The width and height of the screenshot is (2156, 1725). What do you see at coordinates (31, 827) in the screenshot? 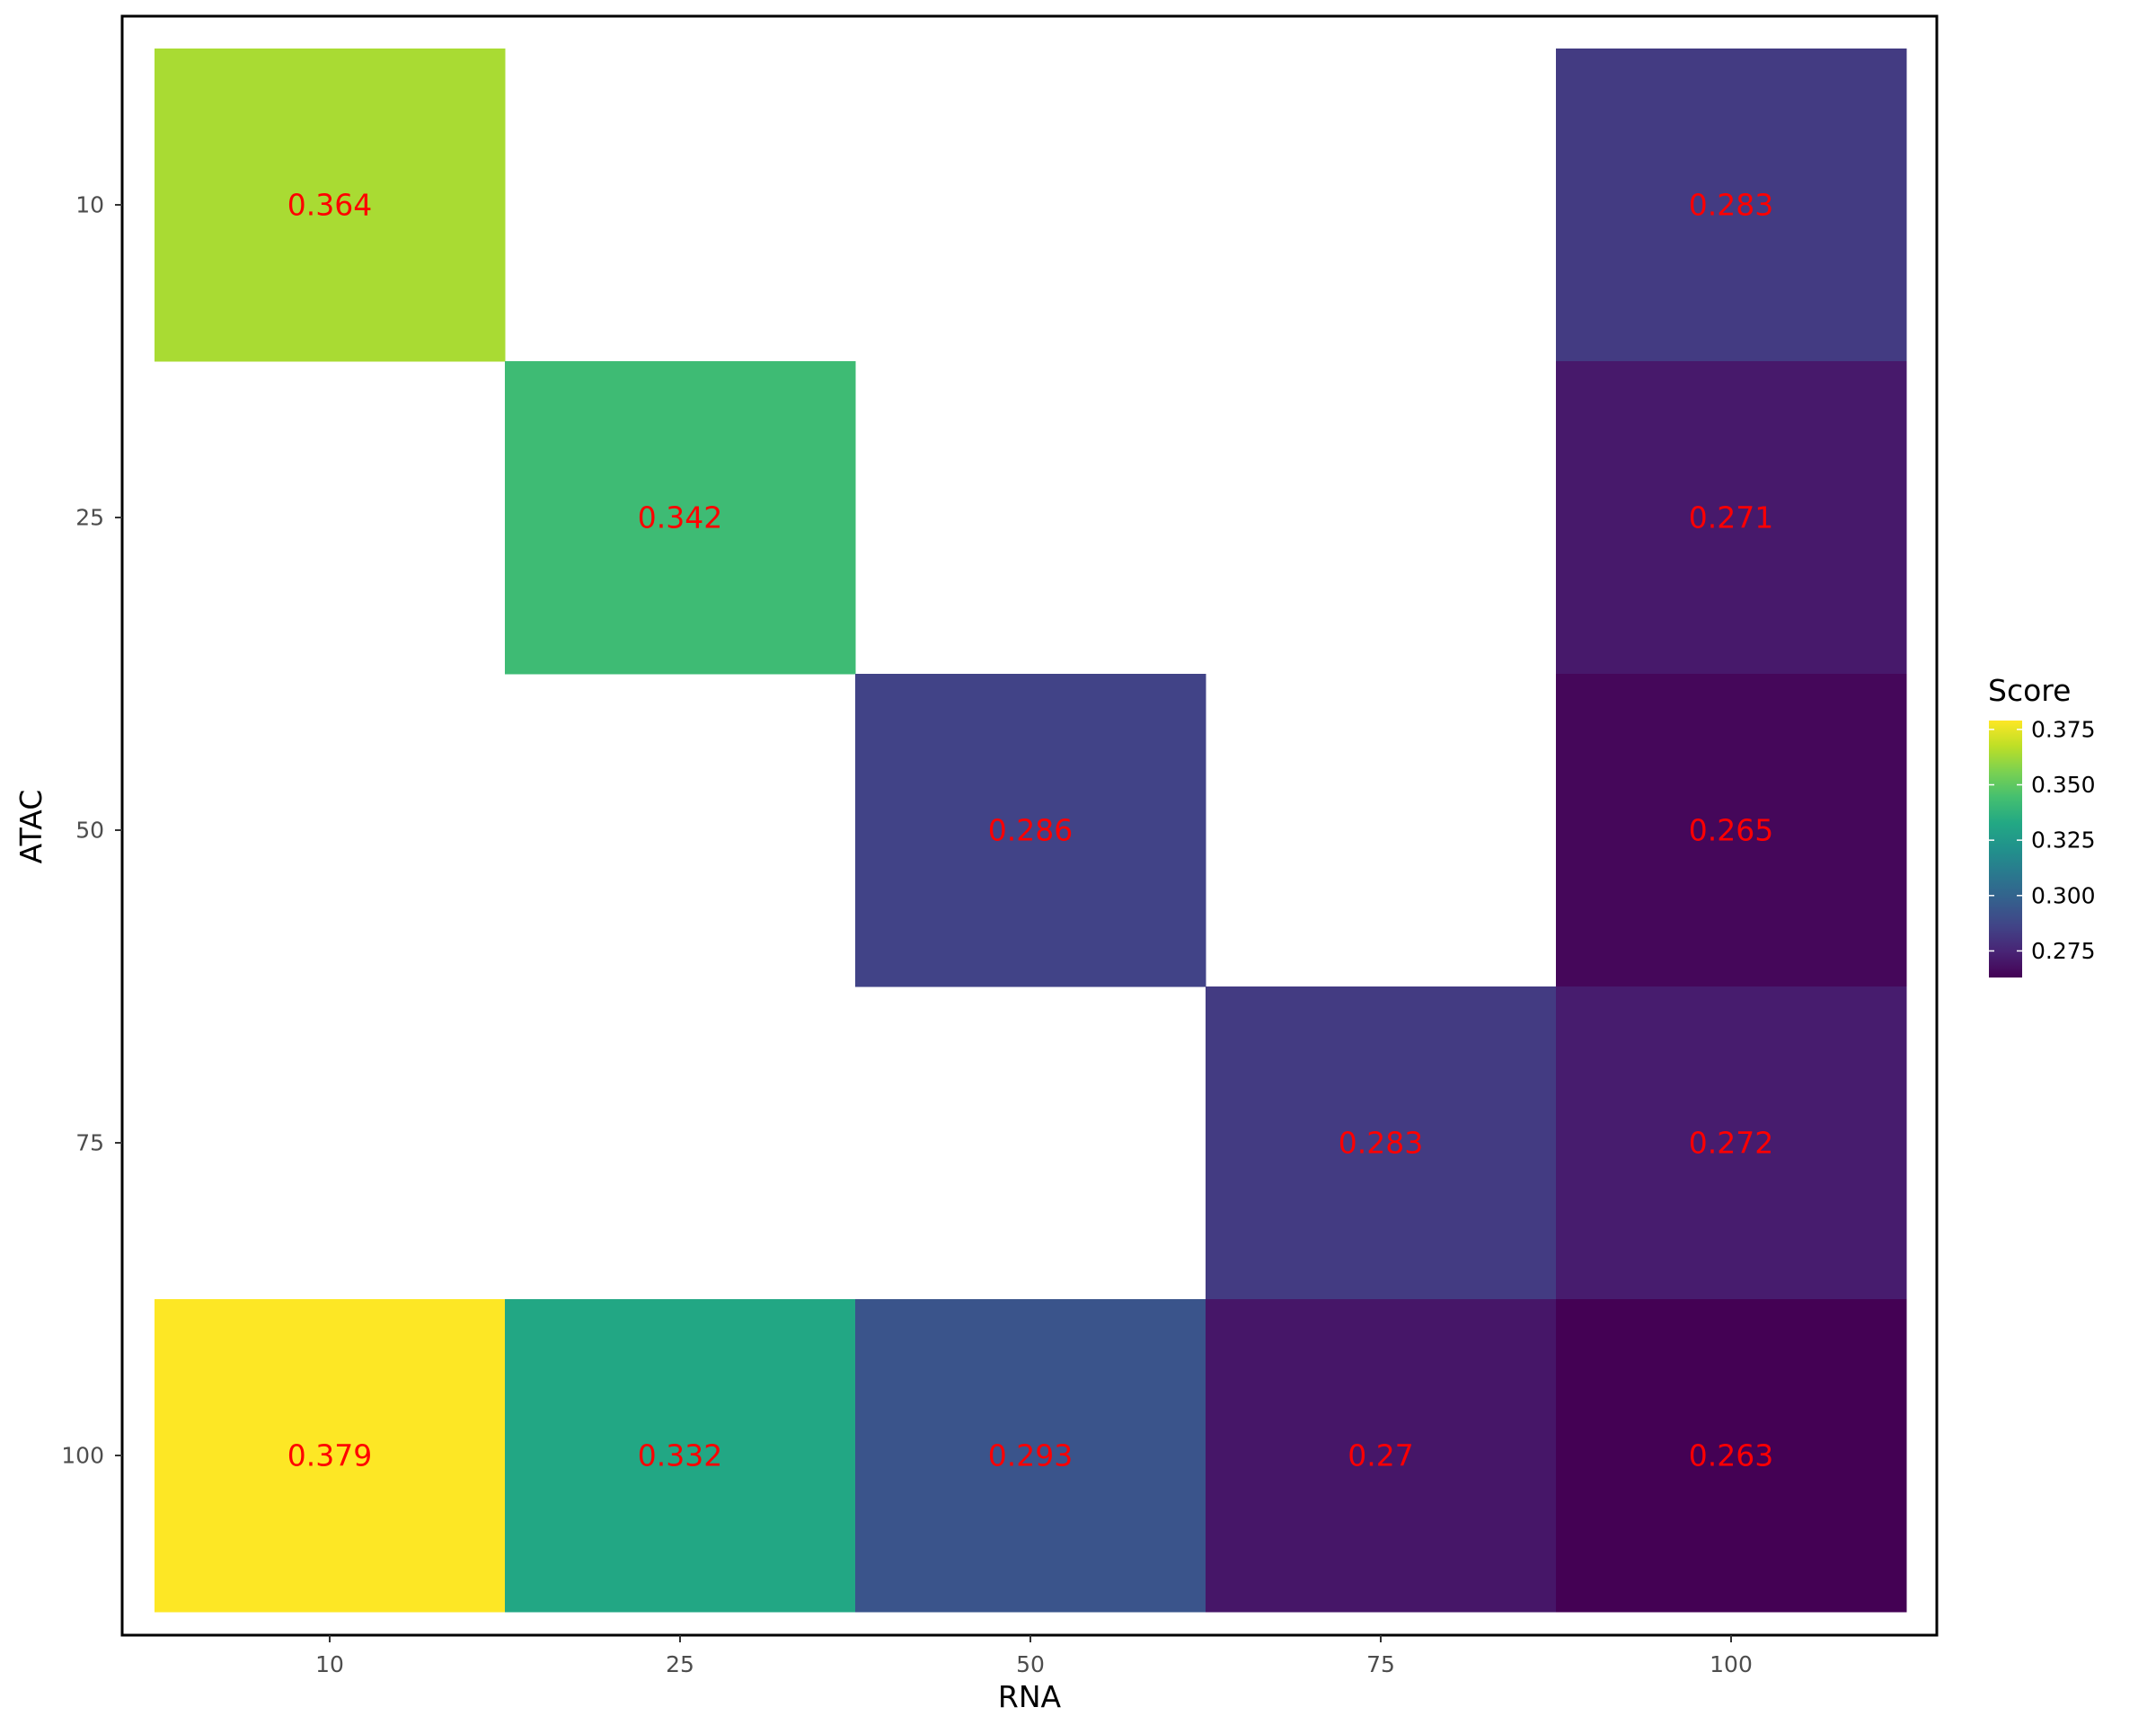
I see `y-axis-title: ATAC` at bounding box center [31, 827].